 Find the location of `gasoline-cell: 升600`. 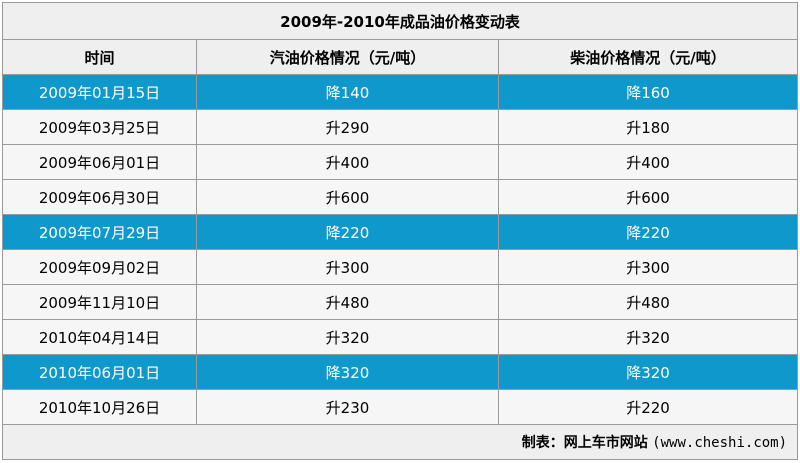

gasoline-cell: 升600 is located at coordinates (347, 197).